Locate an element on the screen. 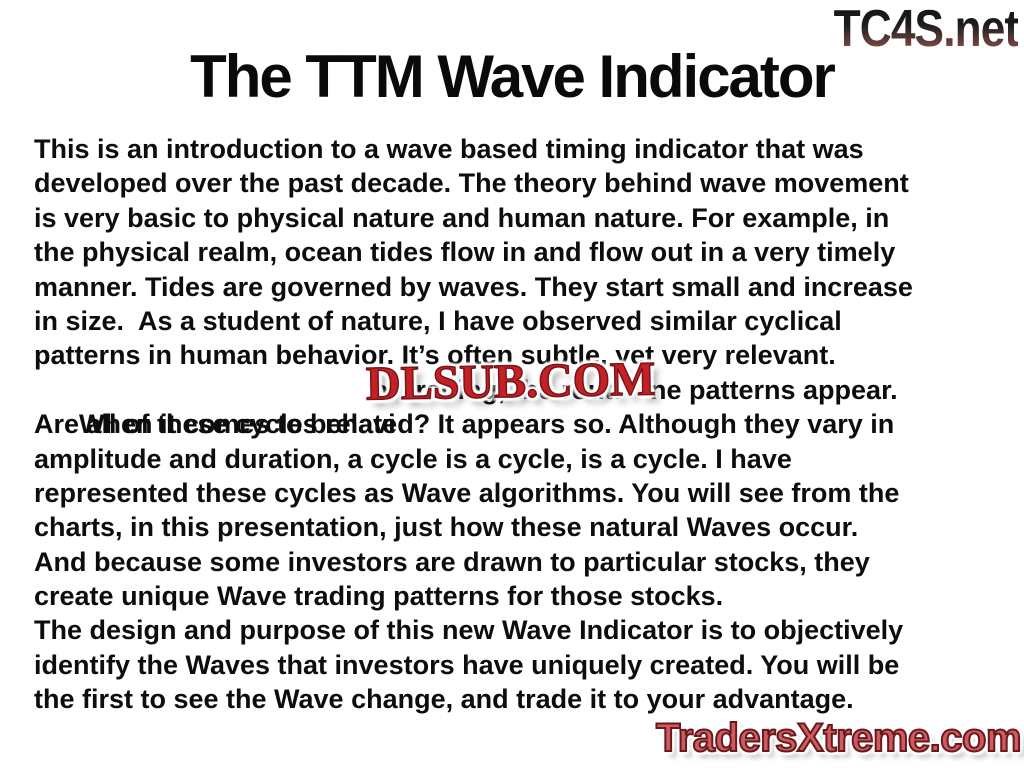  body-line-fragment-right: ne patterns appear. is located at coordinates (774, 389).